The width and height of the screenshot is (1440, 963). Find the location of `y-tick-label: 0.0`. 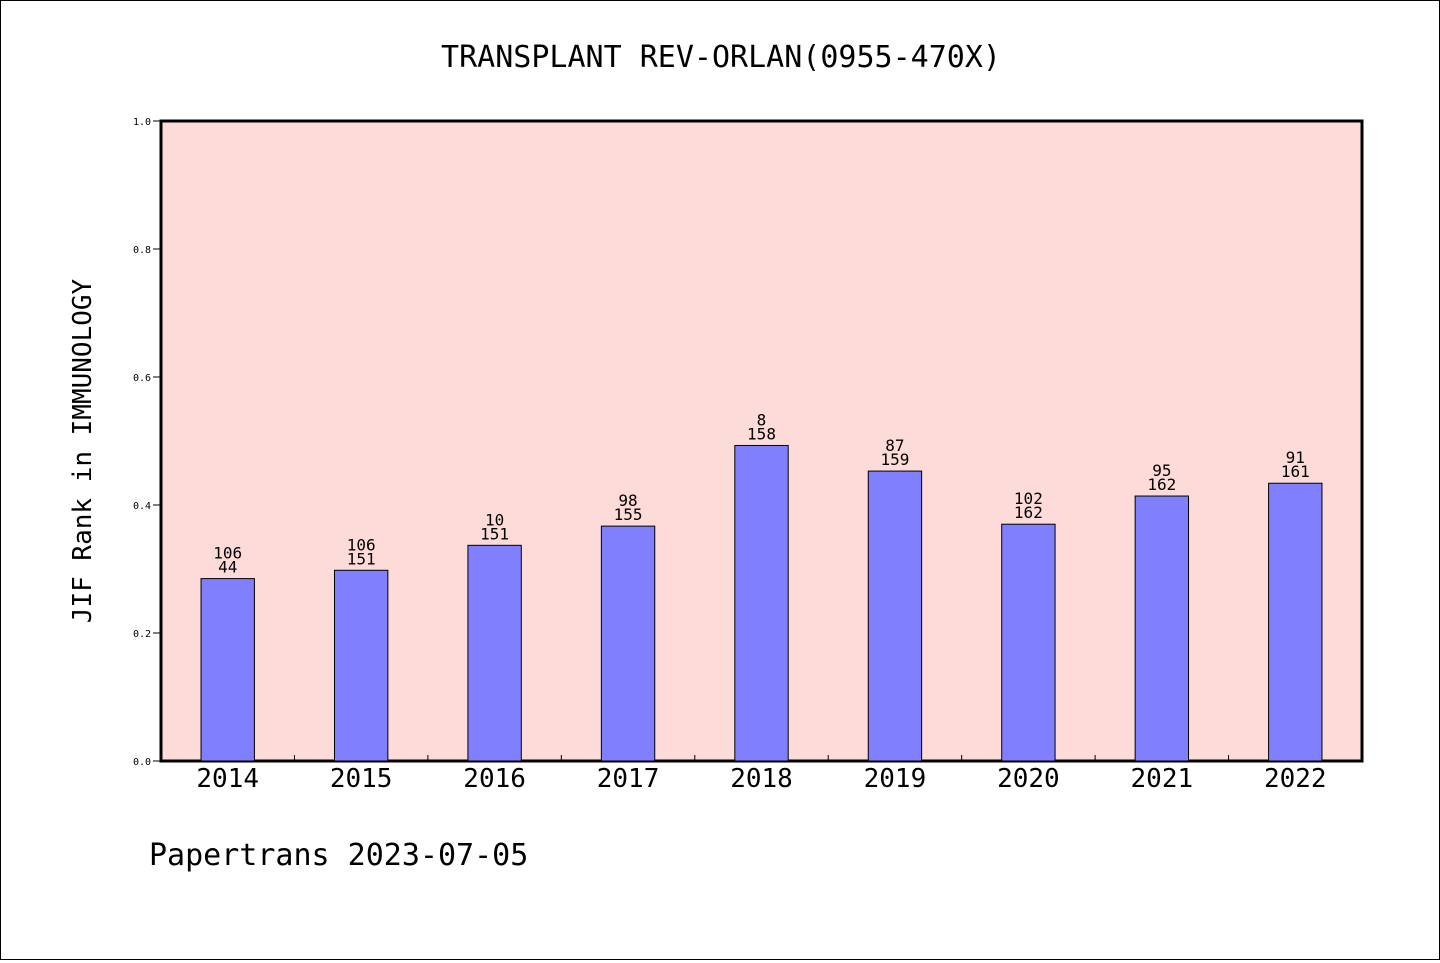

y-tick-label: 0.0 is located at coordinates (142, 762).